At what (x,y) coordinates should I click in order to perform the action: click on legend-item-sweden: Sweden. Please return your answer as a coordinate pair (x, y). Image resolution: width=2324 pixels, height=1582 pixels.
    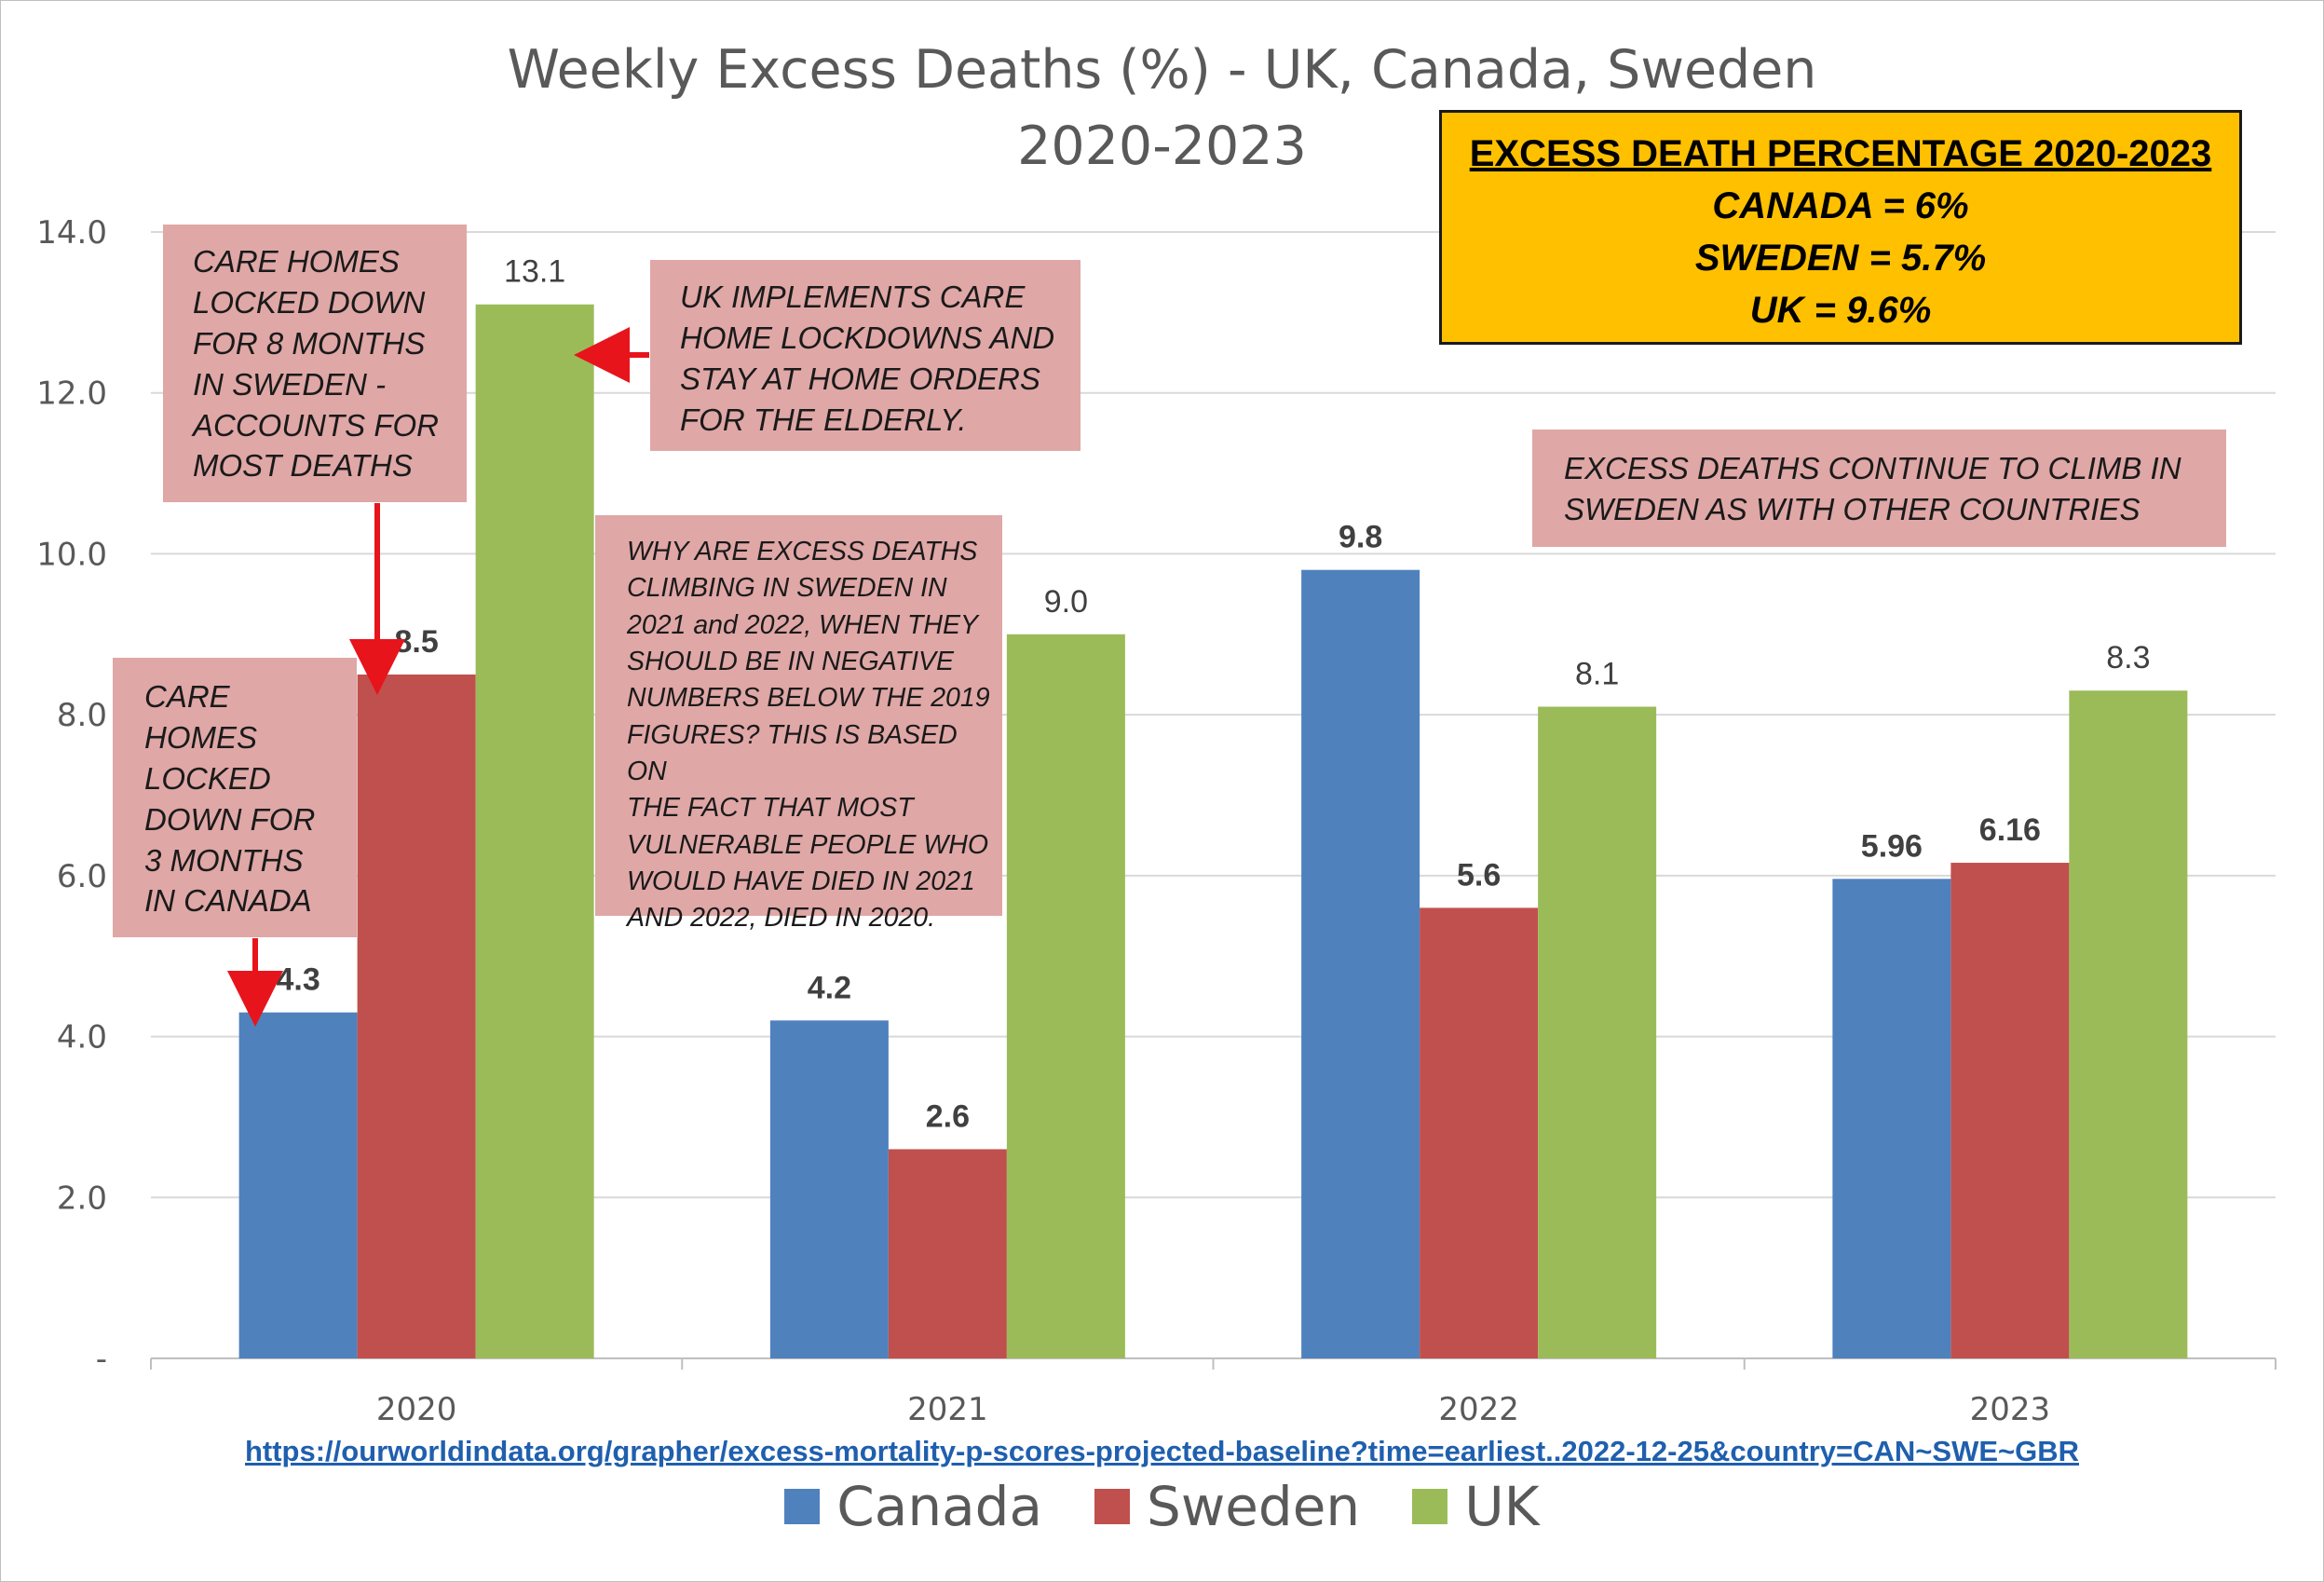
    Looking at the image, I should click on (1227, 1506).